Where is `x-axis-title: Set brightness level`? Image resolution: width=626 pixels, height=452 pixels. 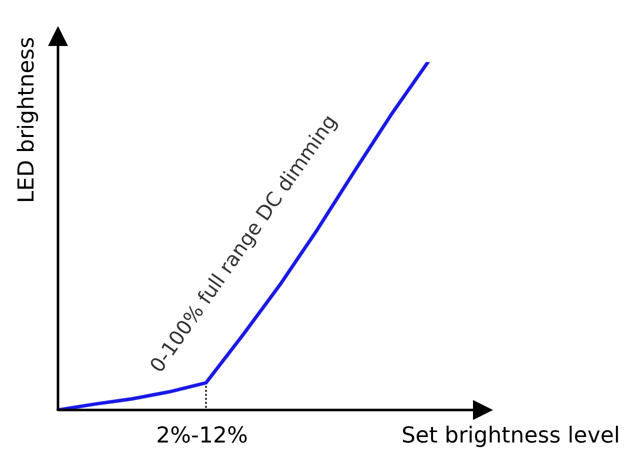 x-axis-title: Set brightness level is located at coordinates (511, 436).